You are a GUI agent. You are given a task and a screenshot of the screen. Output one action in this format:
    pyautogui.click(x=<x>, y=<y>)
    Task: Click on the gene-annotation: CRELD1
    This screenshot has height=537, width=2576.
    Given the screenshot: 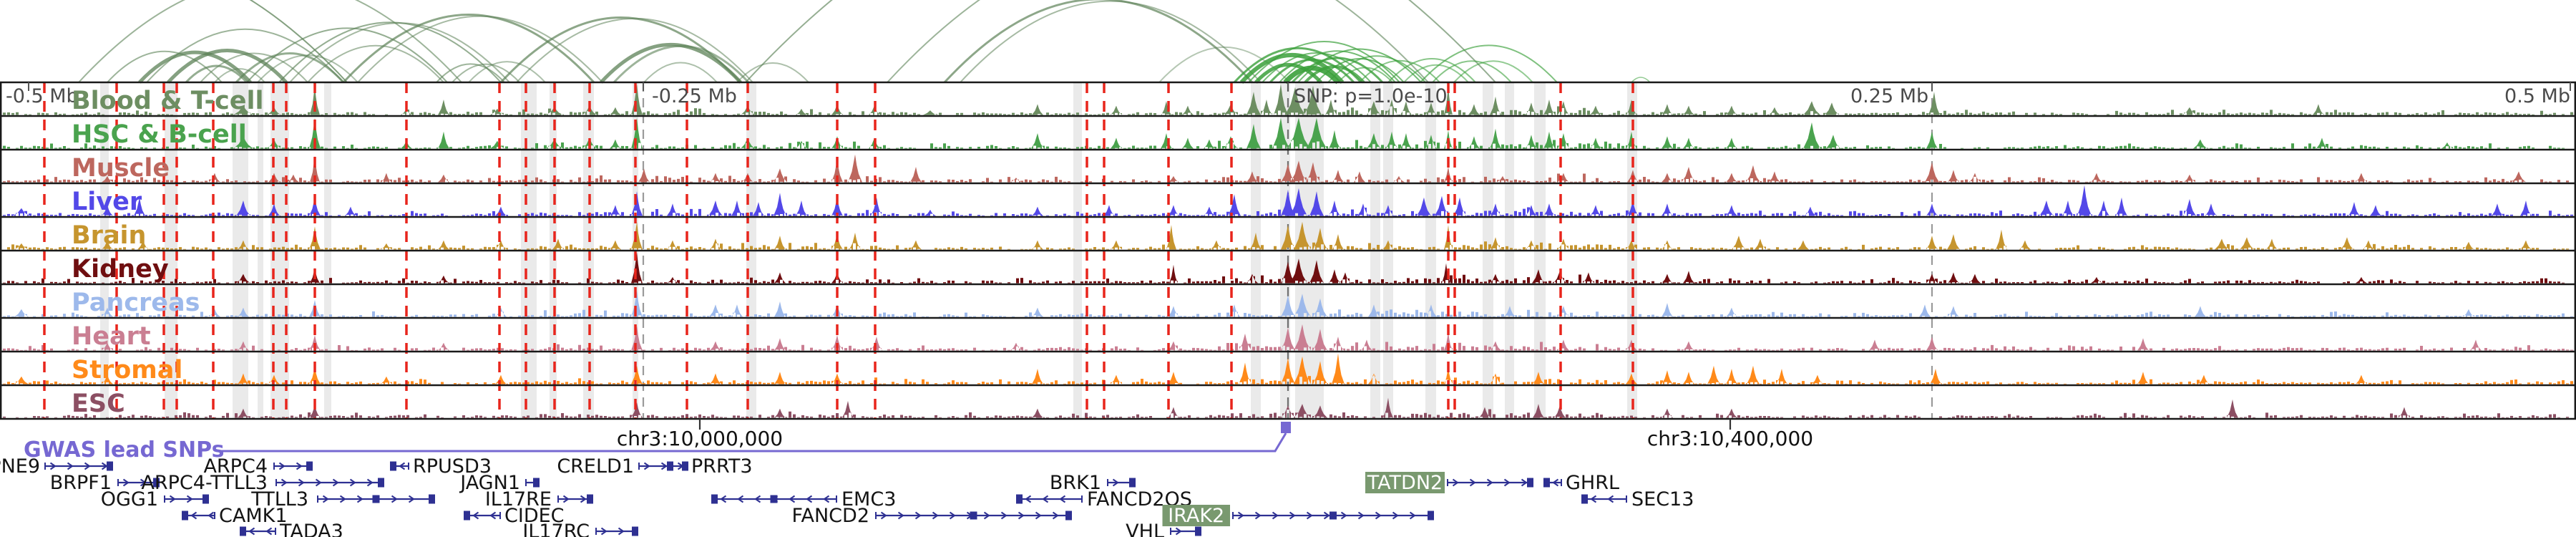 What is the action you would take?
    pyautogui.click(x=615, y=466)
    